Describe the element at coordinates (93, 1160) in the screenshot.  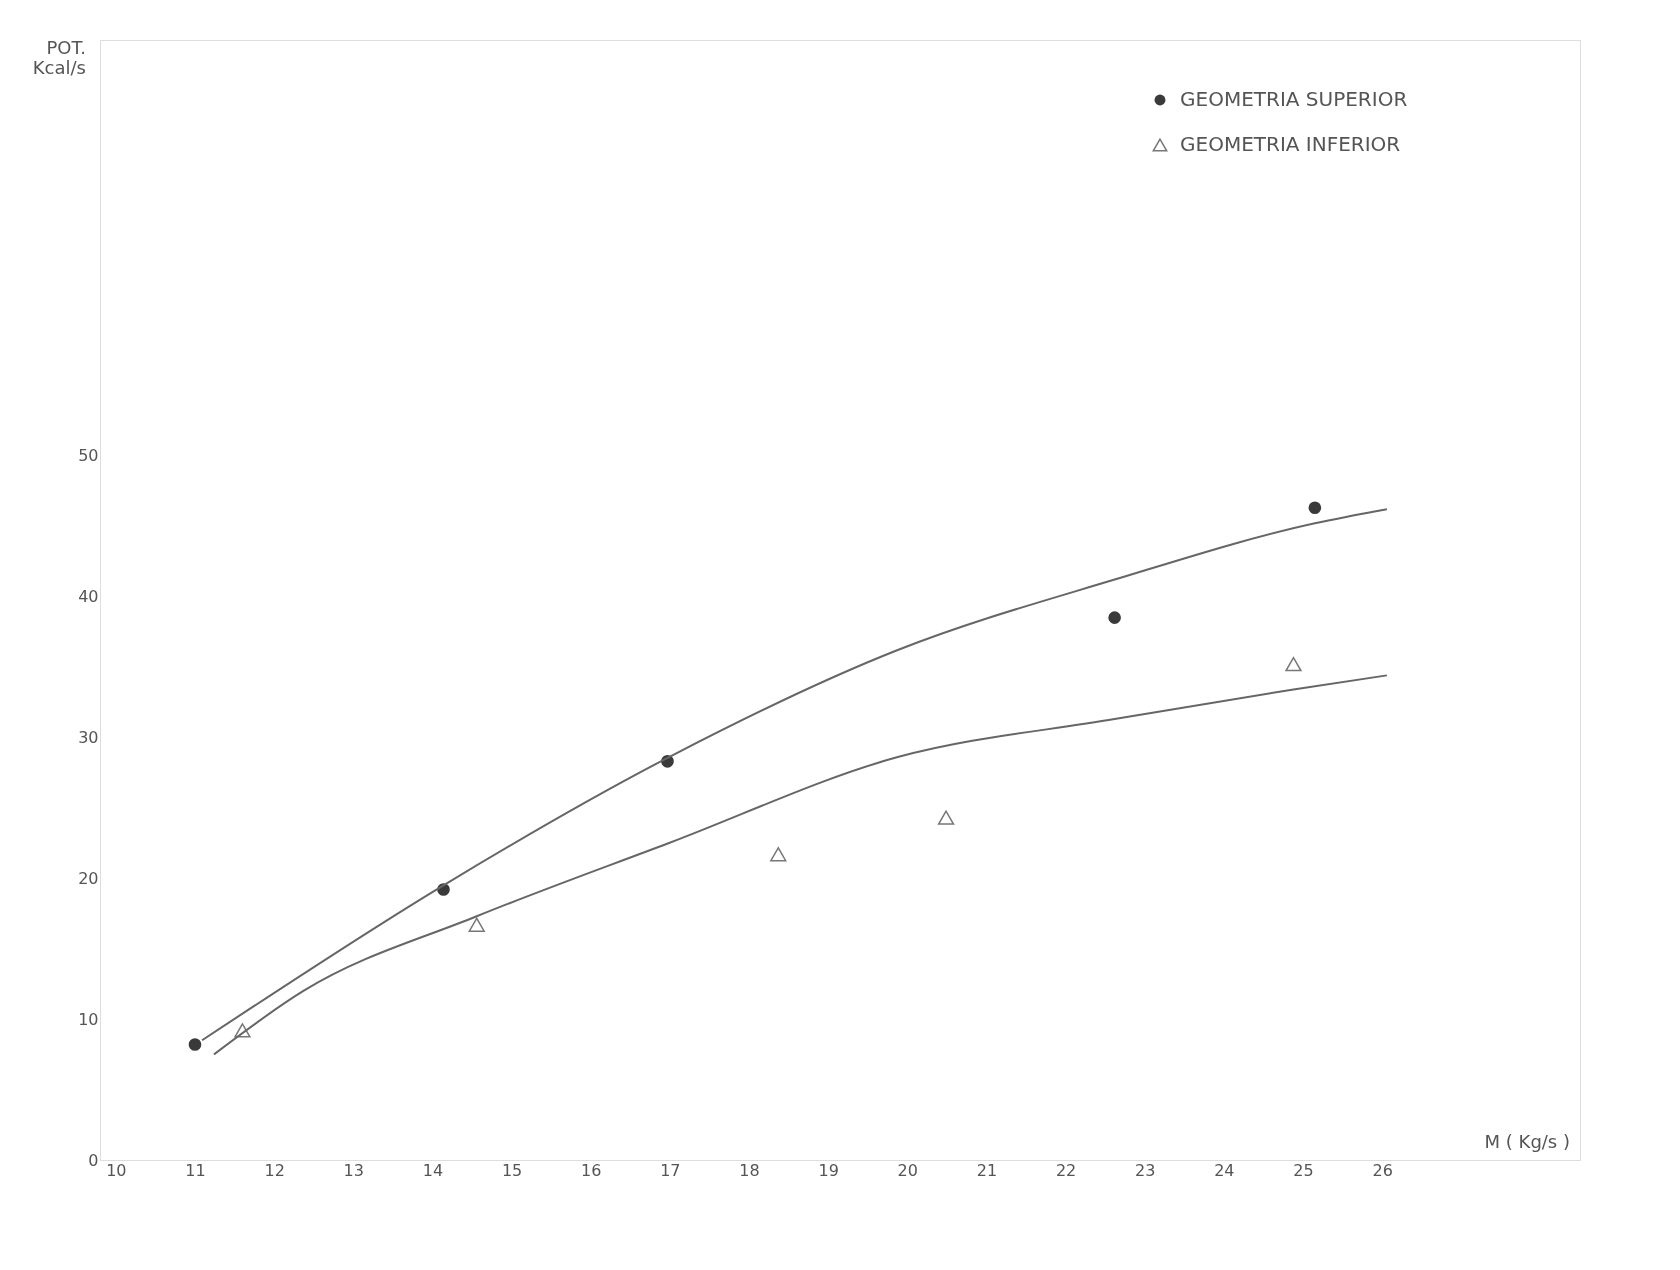
I see `y-tick-label: 0` at that location.